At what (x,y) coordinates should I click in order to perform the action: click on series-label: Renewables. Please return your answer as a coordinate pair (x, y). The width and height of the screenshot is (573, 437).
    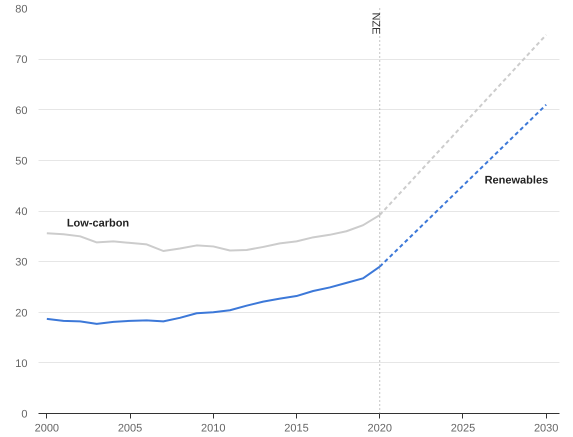
    Looking at the image, I should click on (516, 180).